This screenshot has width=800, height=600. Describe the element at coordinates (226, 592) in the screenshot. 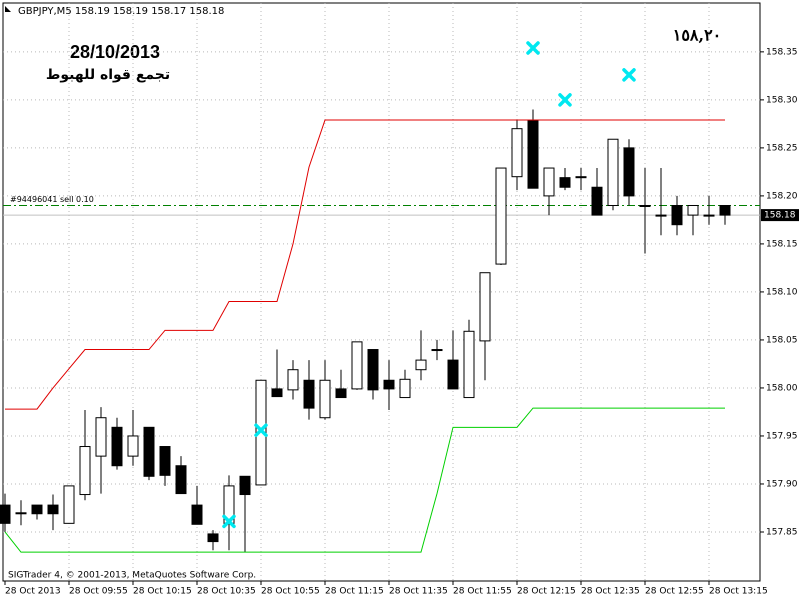

I see `x-tick-label: 28 Oct 10:35` at that location.